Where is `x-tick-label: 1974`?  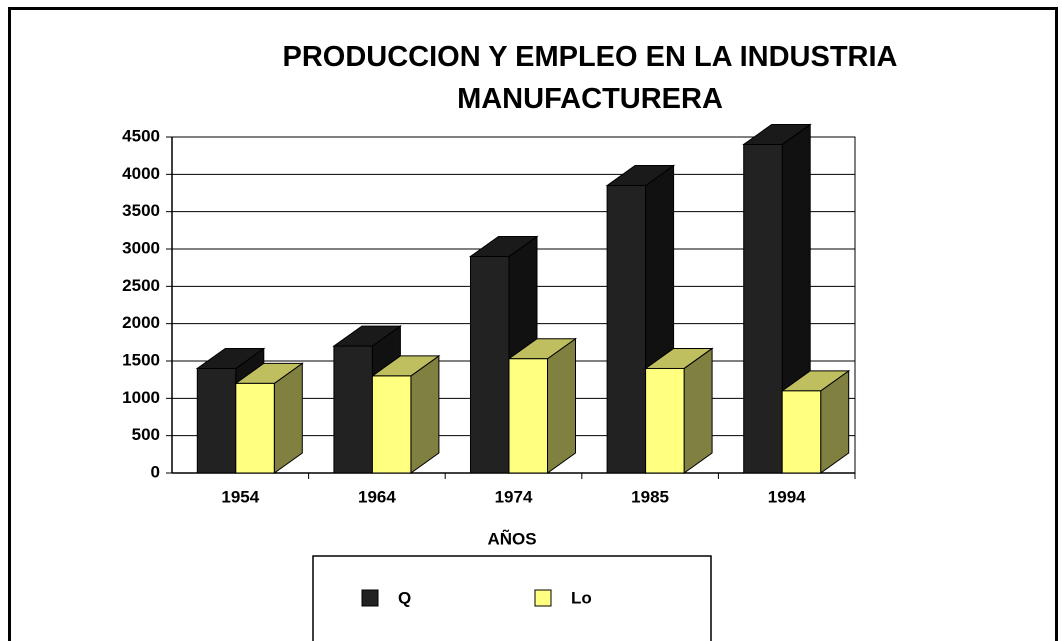 x-tick-label: 1974 is located at coordinates (514, 496).